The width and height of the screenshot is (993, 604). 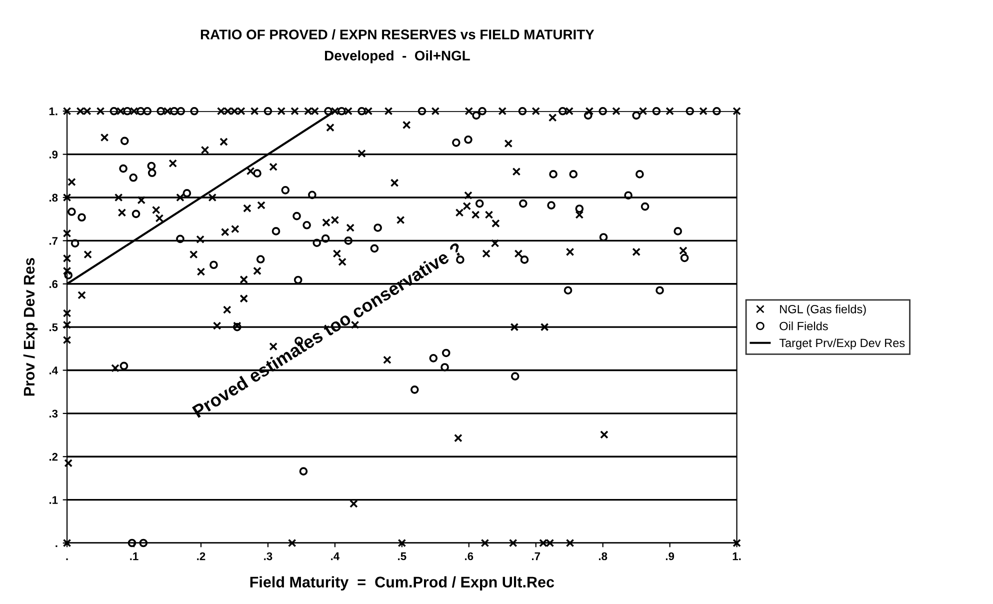 I want to click on legend-label: Oil Fields, so click(x=804, y=326).